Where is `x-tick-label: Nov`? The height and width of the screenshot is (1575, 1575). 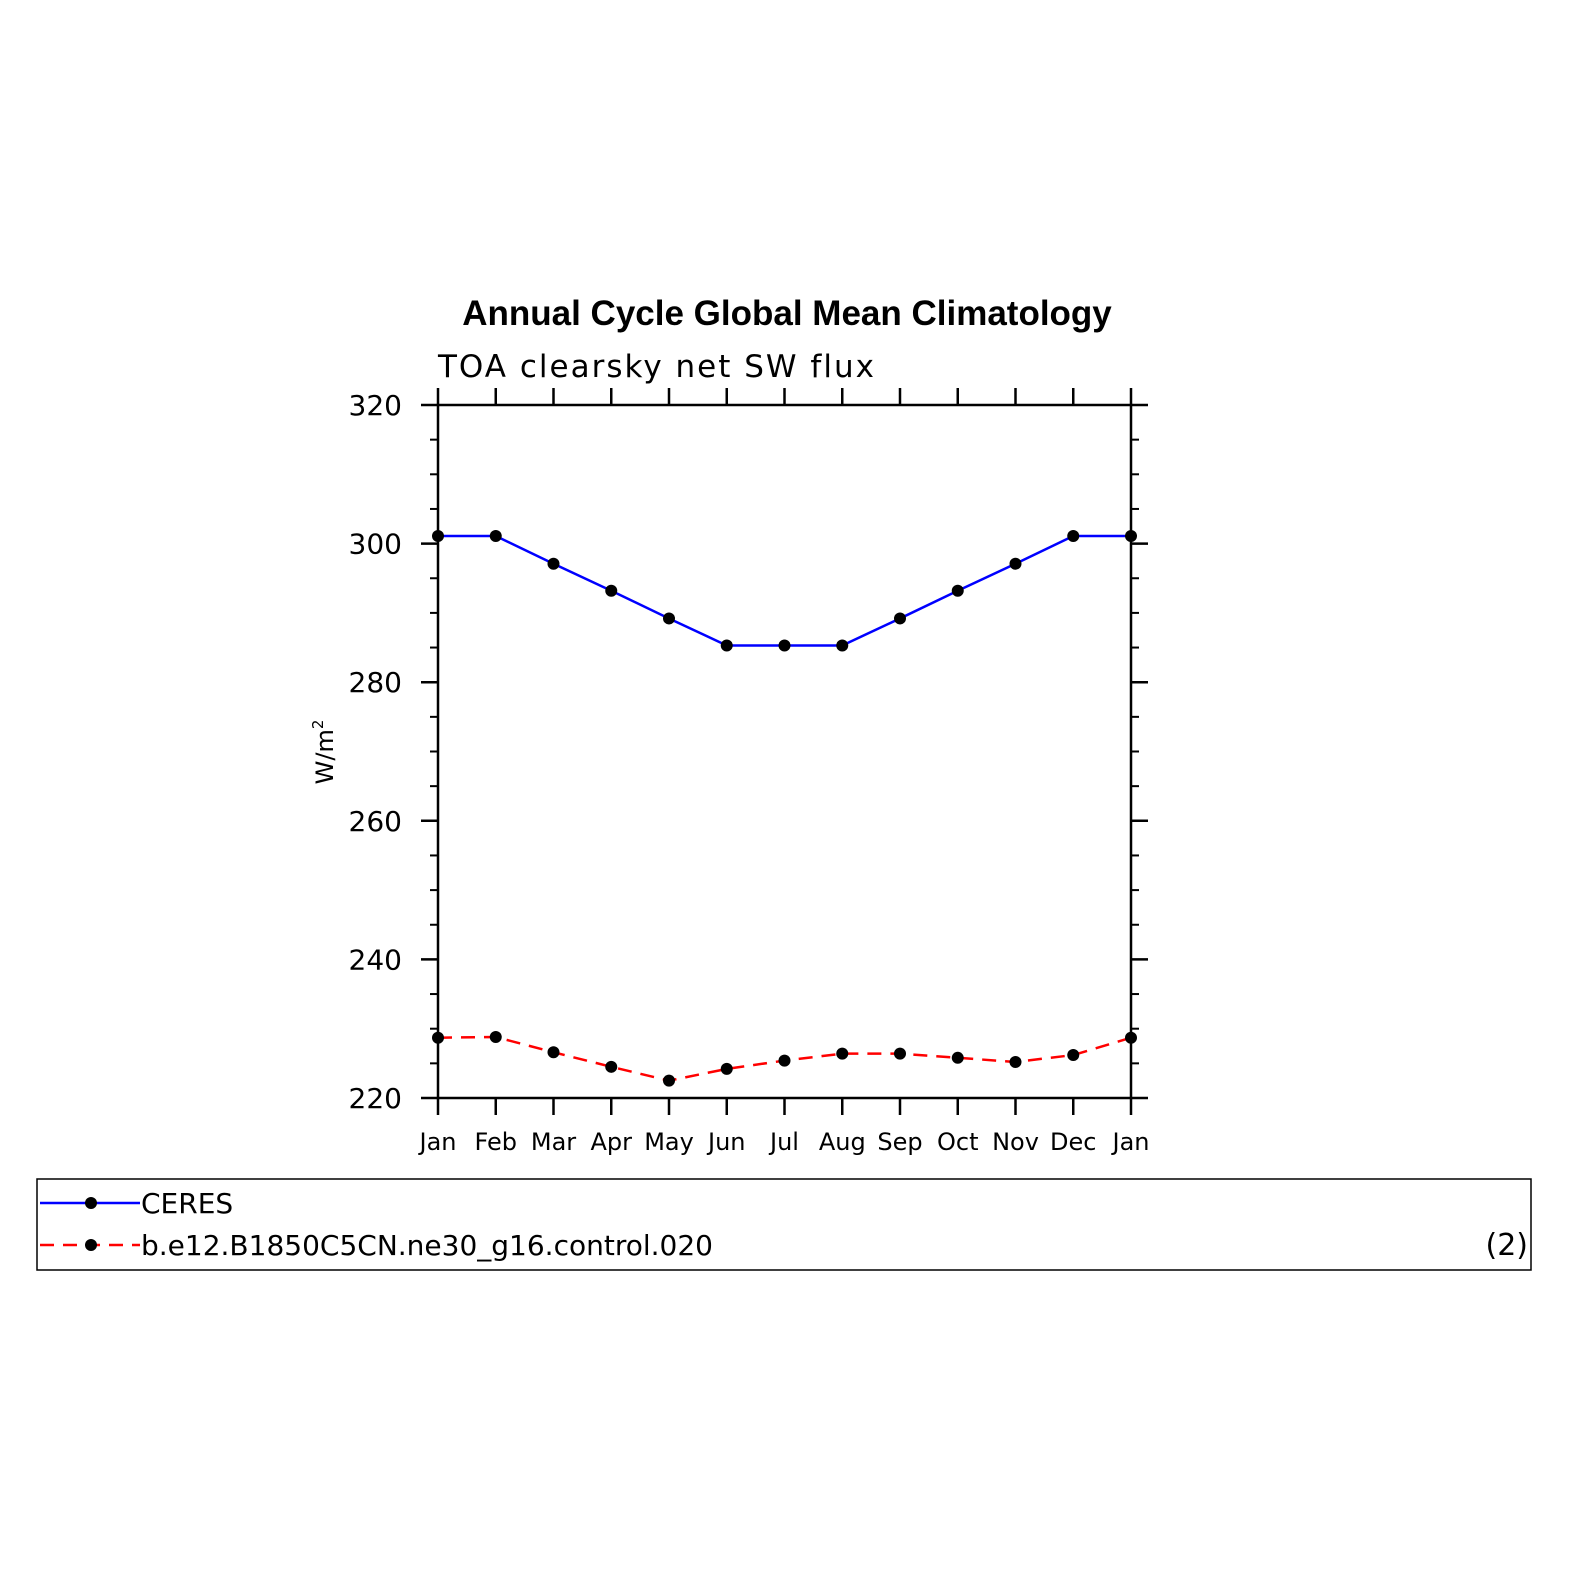
x-tick-label: Nov is located at coordinates (1015, 1142).